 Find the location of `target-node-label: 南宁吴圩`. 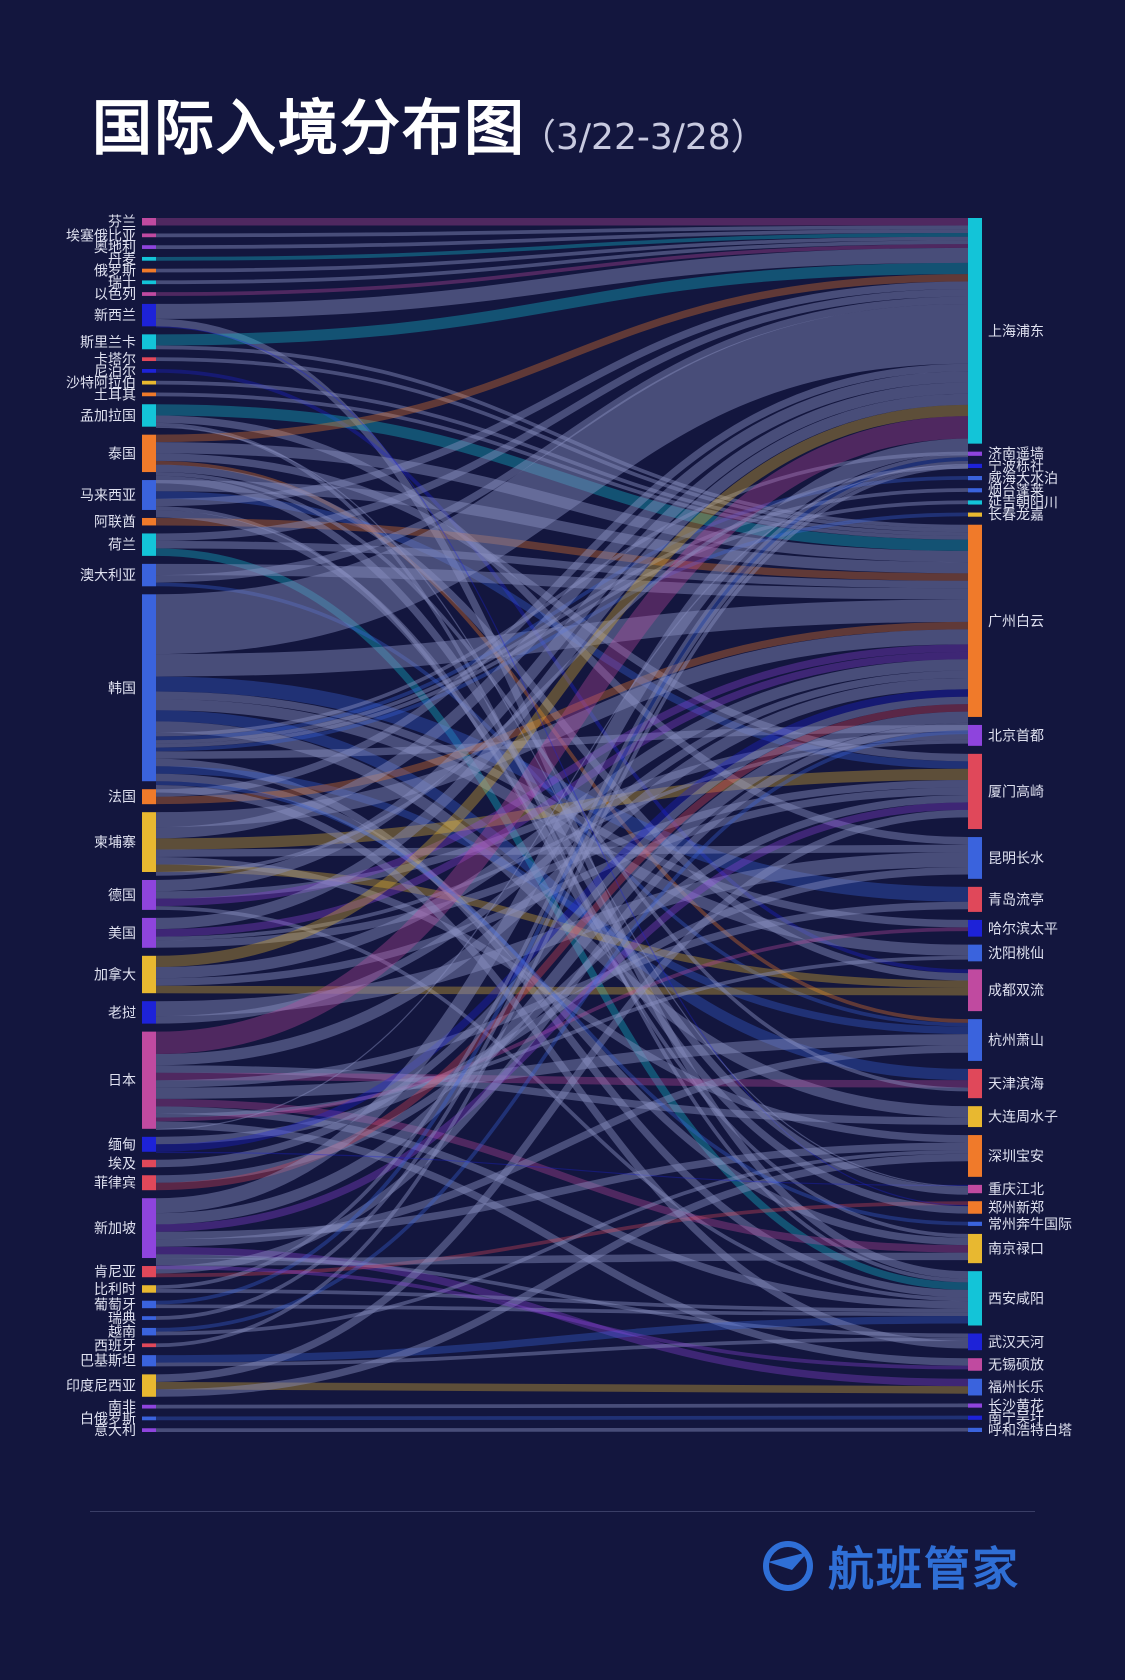

target-node-label: 南宁吴圩 is located at coordinates (1016, 1418).